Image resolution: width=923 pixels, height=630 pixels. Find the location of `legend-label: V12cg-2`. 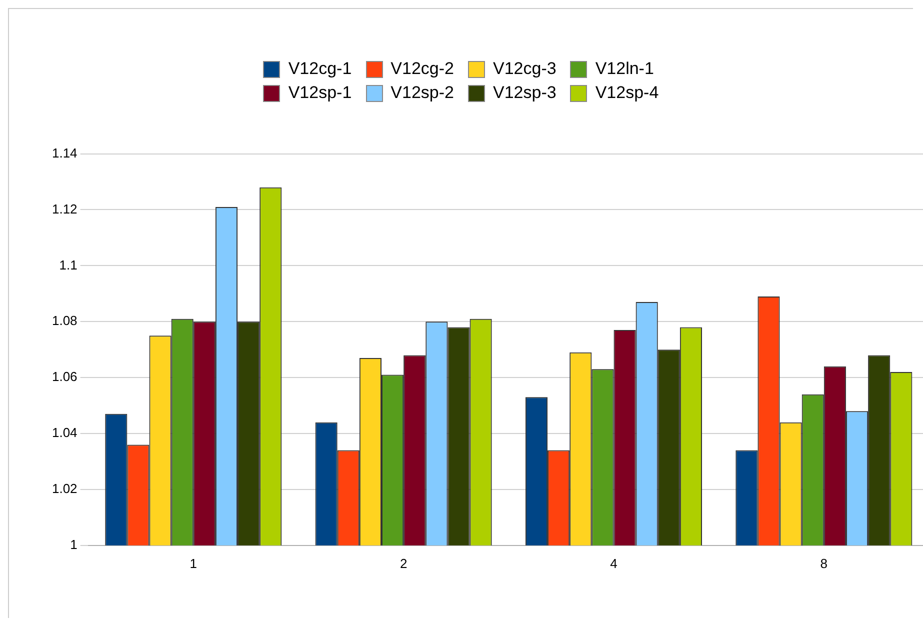

legend-label: V12cg-2 is located at coordinates (422, 69).